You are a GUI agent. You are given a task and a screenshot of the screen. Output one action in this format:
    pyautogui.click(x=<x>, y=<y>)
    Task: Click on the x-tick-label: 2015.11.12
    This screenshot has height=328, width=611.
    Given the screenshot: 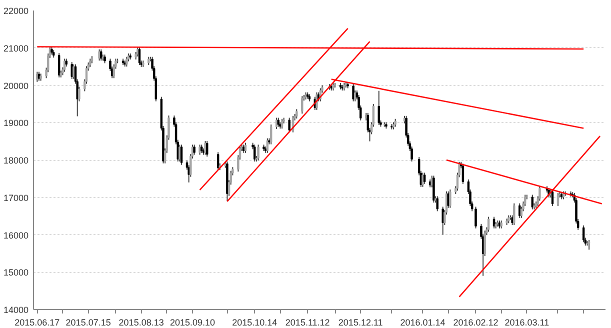 What is the action you would take?
    pyautogui.click(x=307, y=323)
    